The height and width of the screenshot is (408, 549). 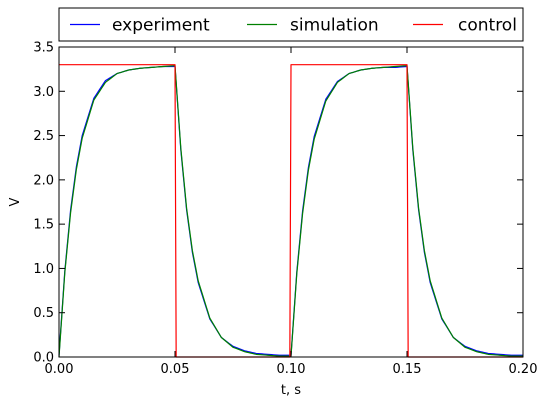 What do you see at coordinates (43, 225) in the screenshot?
I see `y-tick-label: 1.5` at bounding box center [43, 225].